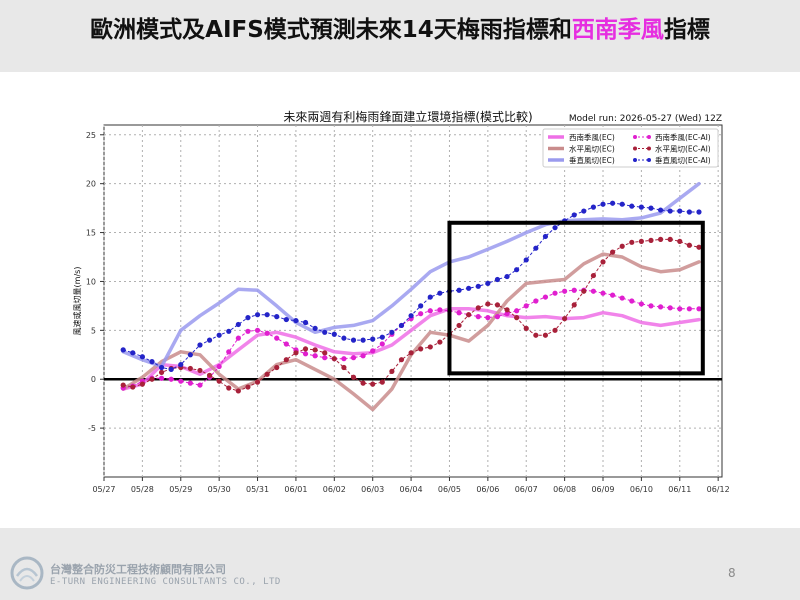 Image resolution: width=800 pixels, height=600 pixels. What do you see at coordinates (295, 489) in the screenshot?
I see `x-tick-label: 06/01` at bounding box center [295, 489].